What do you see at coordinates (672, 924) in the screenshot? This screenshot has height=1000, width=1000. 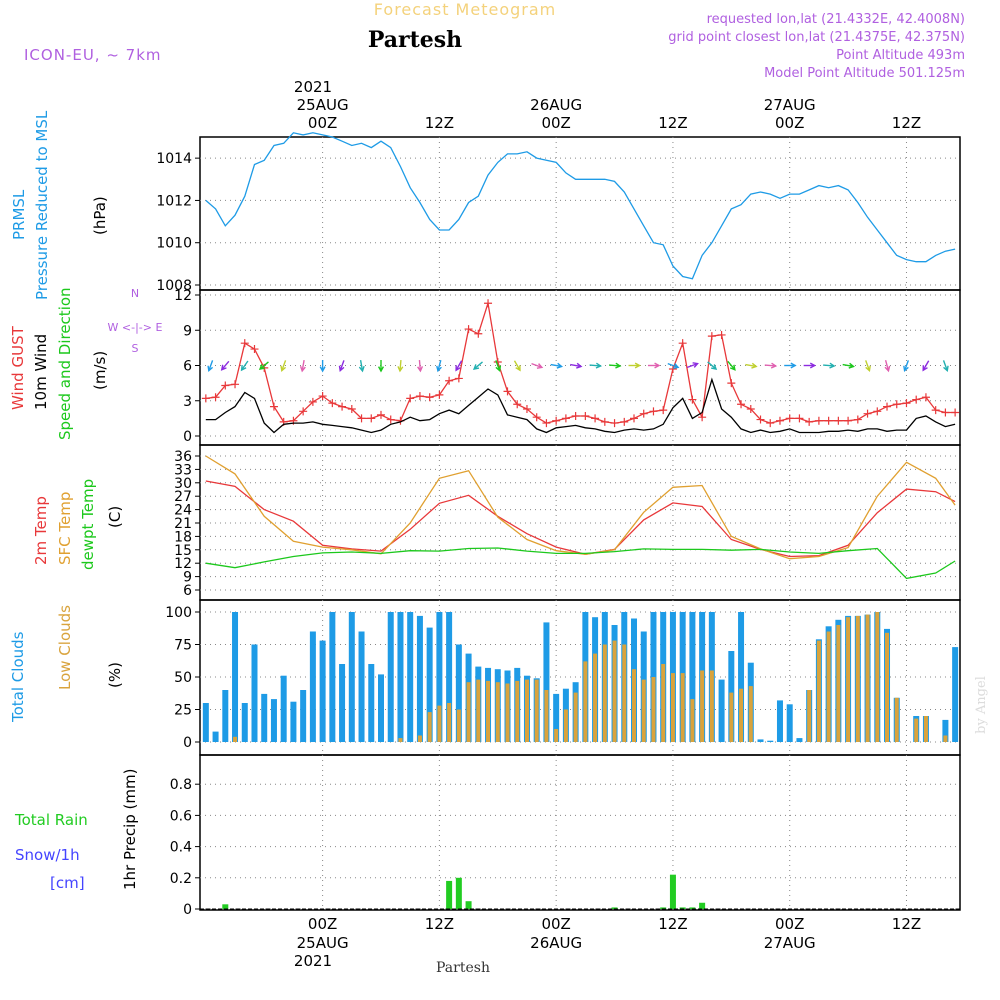 I see `bottom-time-label: 12Z` at bounding box center [672, 924].